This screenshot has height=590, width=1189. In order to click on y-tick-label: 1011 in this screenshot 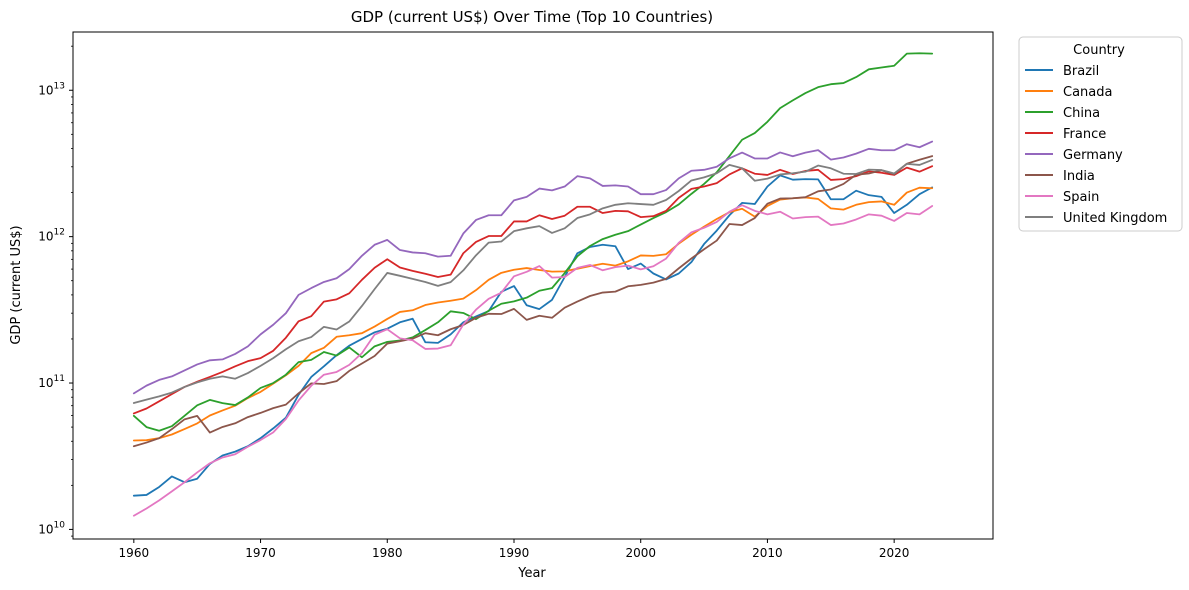, I will do `click(51, 382)`.